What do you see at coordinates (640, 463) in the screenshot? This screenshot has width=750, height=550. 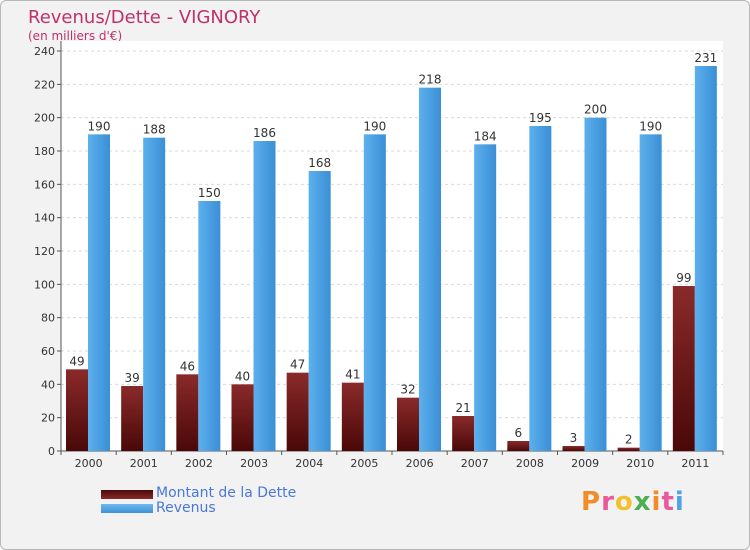 I see `x-tick-label: 2010` at bounding box center [640, 463].